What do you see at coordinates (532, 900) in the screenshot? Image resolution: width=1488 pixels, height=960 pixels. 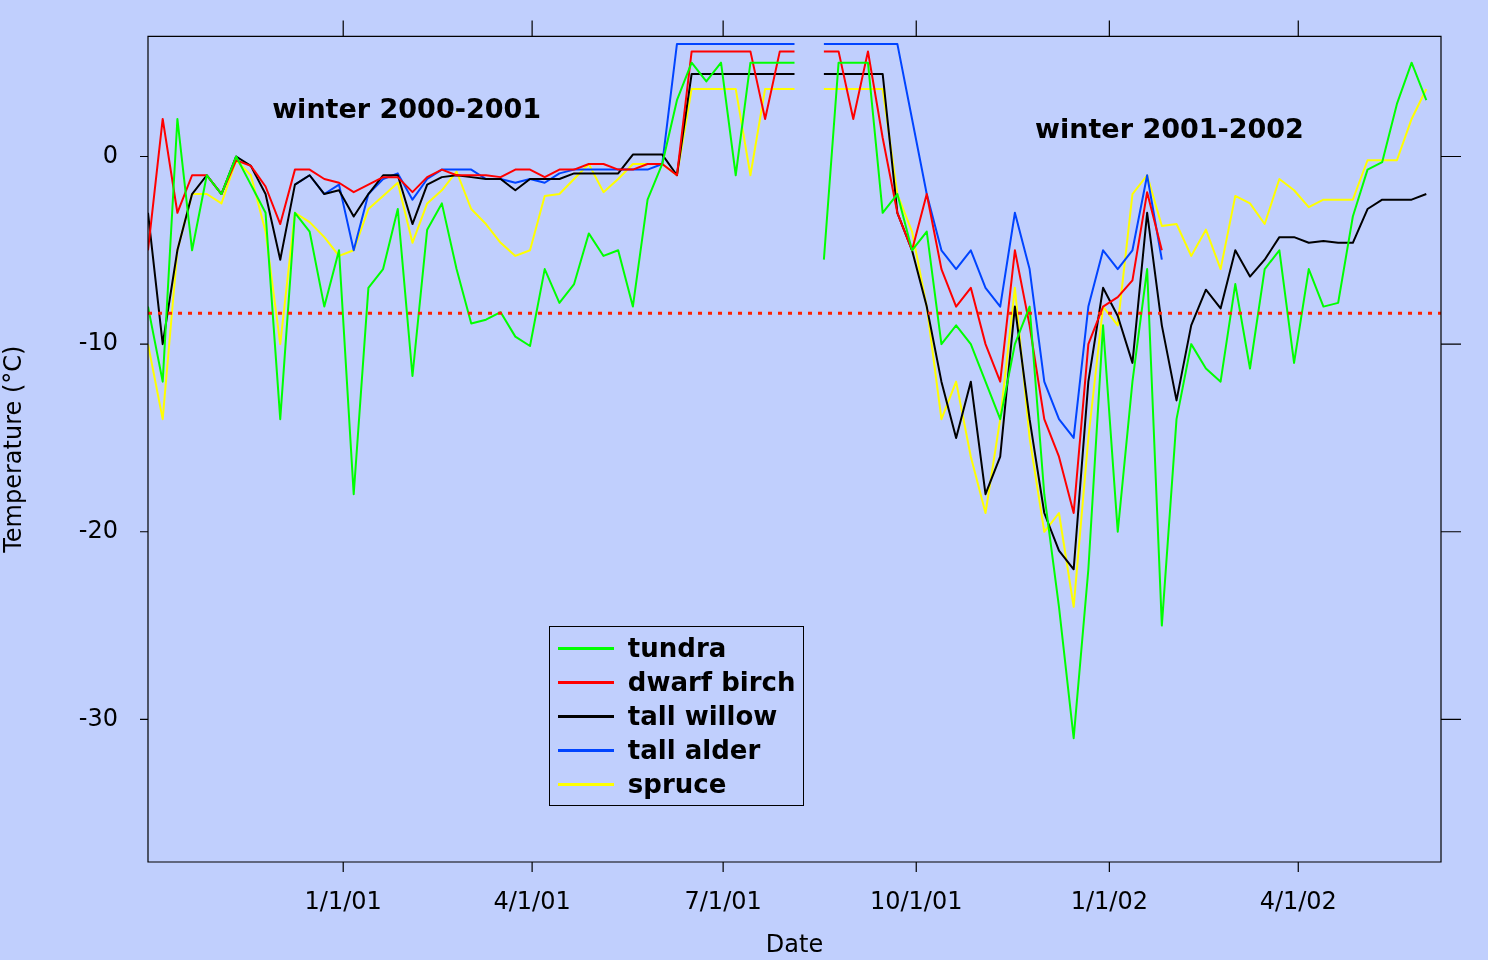 I see `x-tick-label: 4/1/01` at bounding box center [532, 900].